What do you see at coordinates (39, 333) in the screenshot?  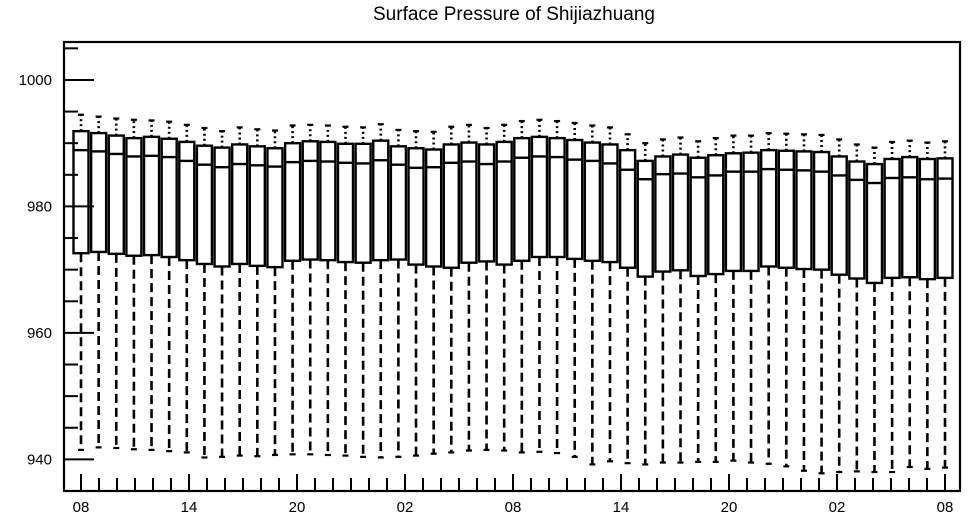 I see `y-tick-label: 960` at bounding box center [39, 333].